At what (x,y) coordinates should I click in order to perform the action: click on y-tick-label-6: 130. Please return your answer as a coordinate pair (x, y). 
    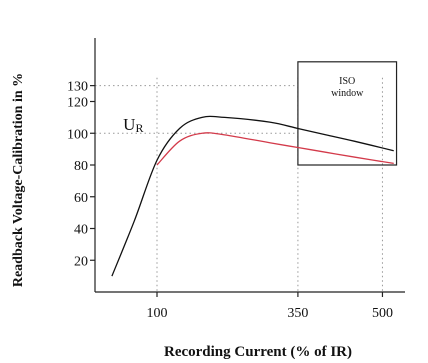
    Looking at the image, I should click on (77, 87).